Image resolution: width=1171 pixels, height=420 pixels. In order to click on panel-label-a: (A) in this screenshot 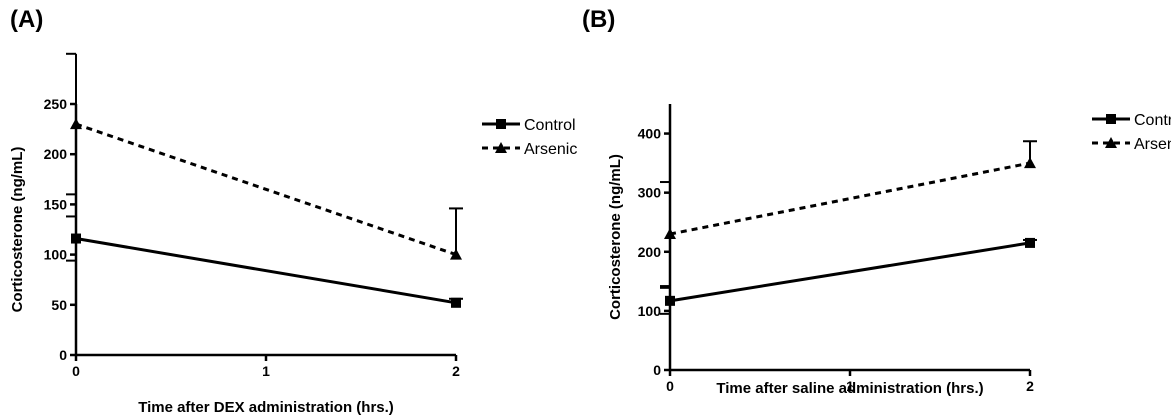, I will do `click(27, 19)`.